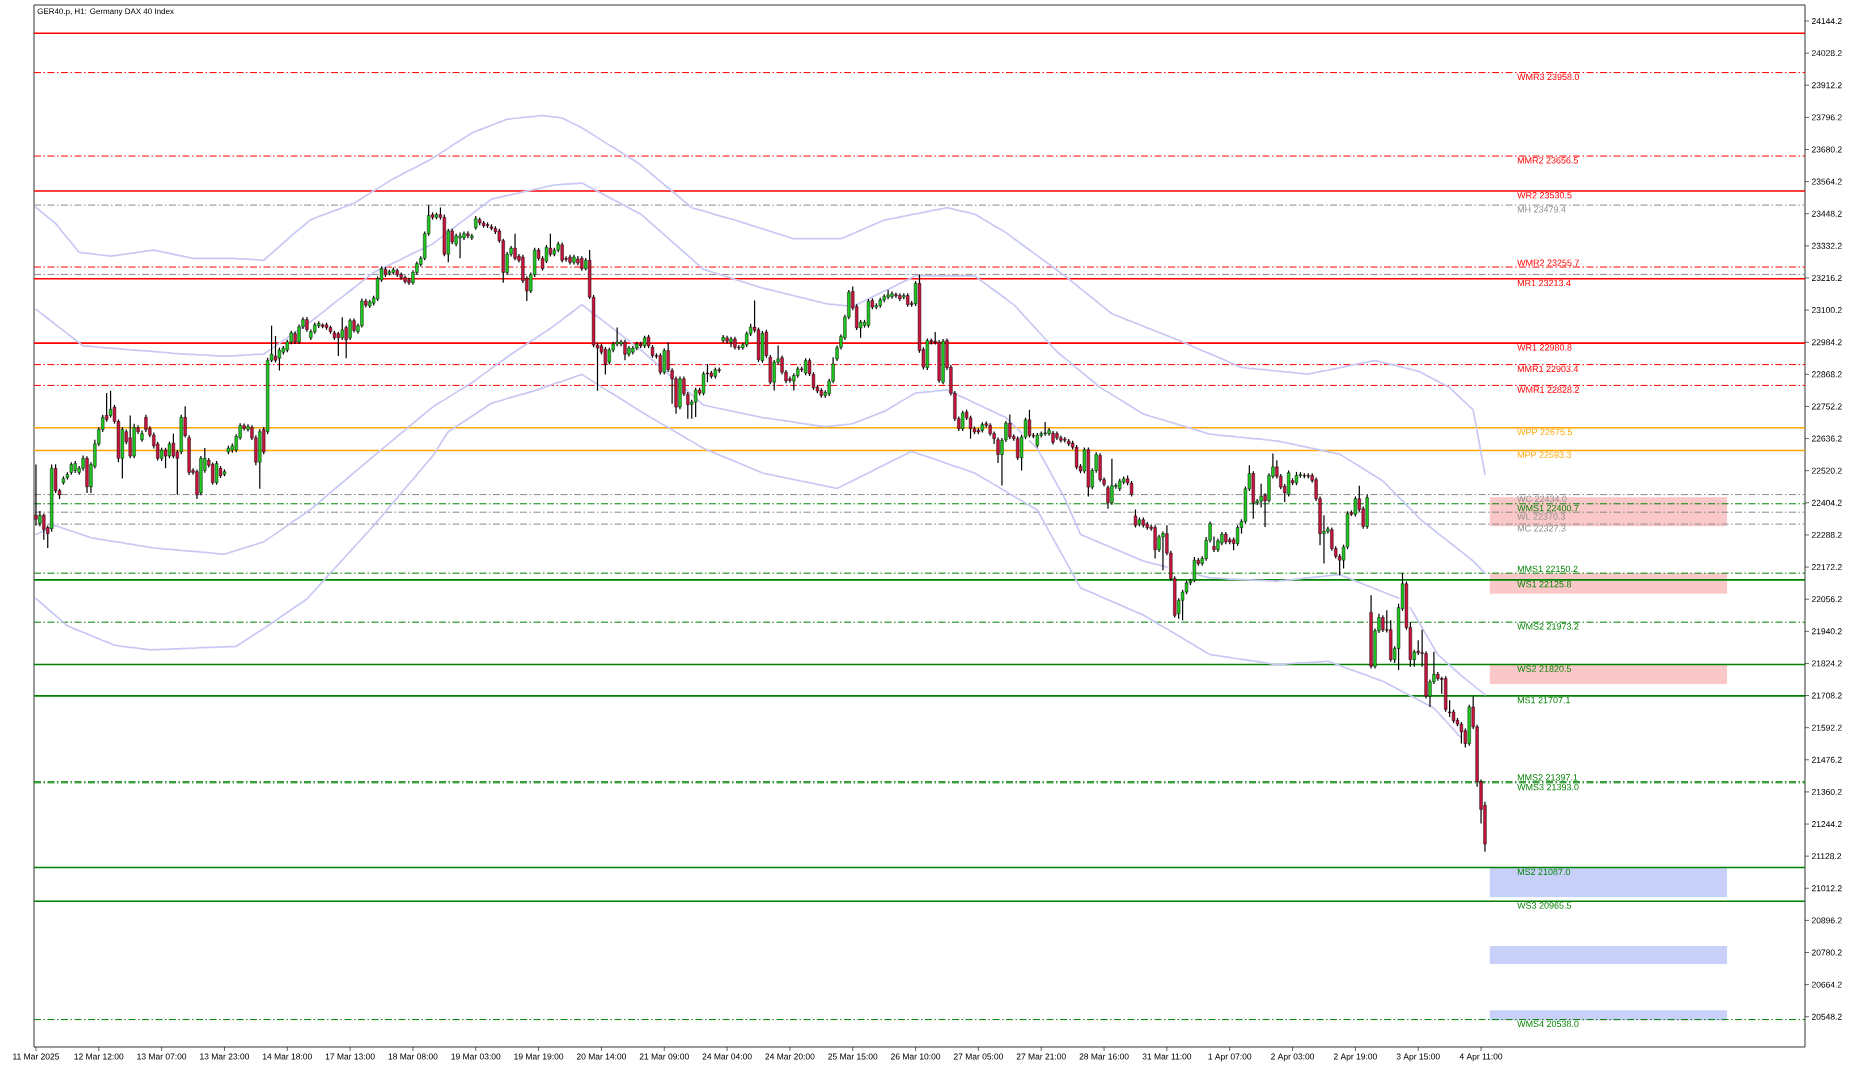 This screenshot has width=1859, height=1070. Describe the element at coordinates (1293, 1057) in the screenshot. I see `x-tick-label: 2 Apr 03:00` at that location.